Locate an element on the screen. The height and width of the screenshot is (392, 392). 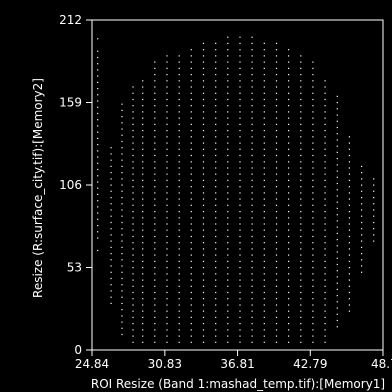
y-axis-label: Resize (R:surface_city.tif):[Memory2] is located at coordinates (38, 188).